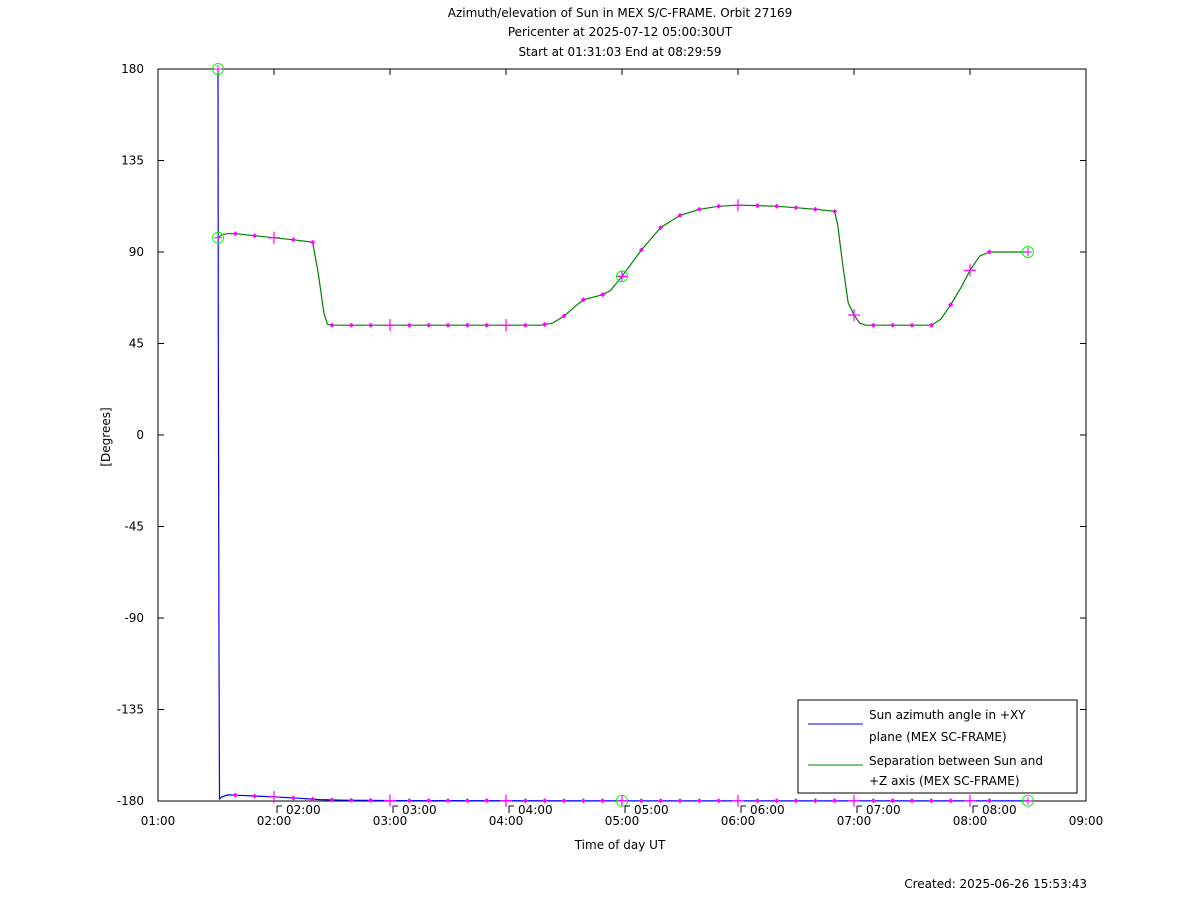 The image size is (1200, 901). Describe the element at coordinates (506, 821) in the screenshot. I see `x-tick-label: 04:00` at that location.